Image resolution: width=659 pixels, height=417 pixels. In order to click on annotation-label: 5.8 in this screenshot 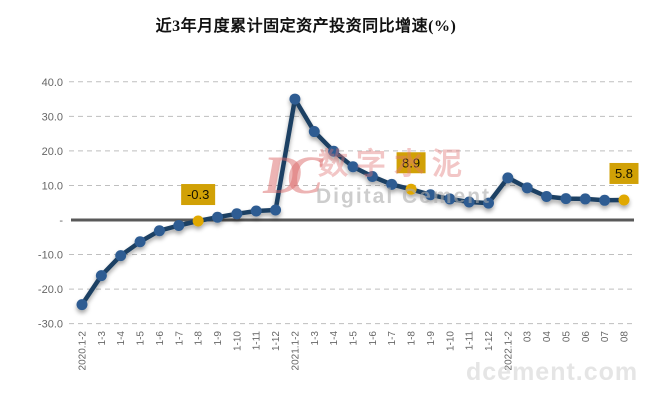, I will do `click(624, 173)`.